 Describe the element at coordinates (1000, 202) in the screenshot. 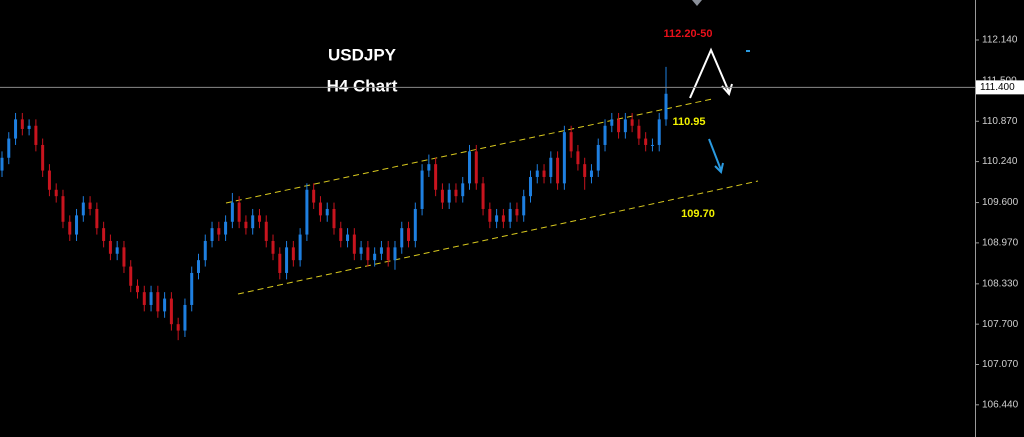

I see `y-tick-label: 109.600` at that location.